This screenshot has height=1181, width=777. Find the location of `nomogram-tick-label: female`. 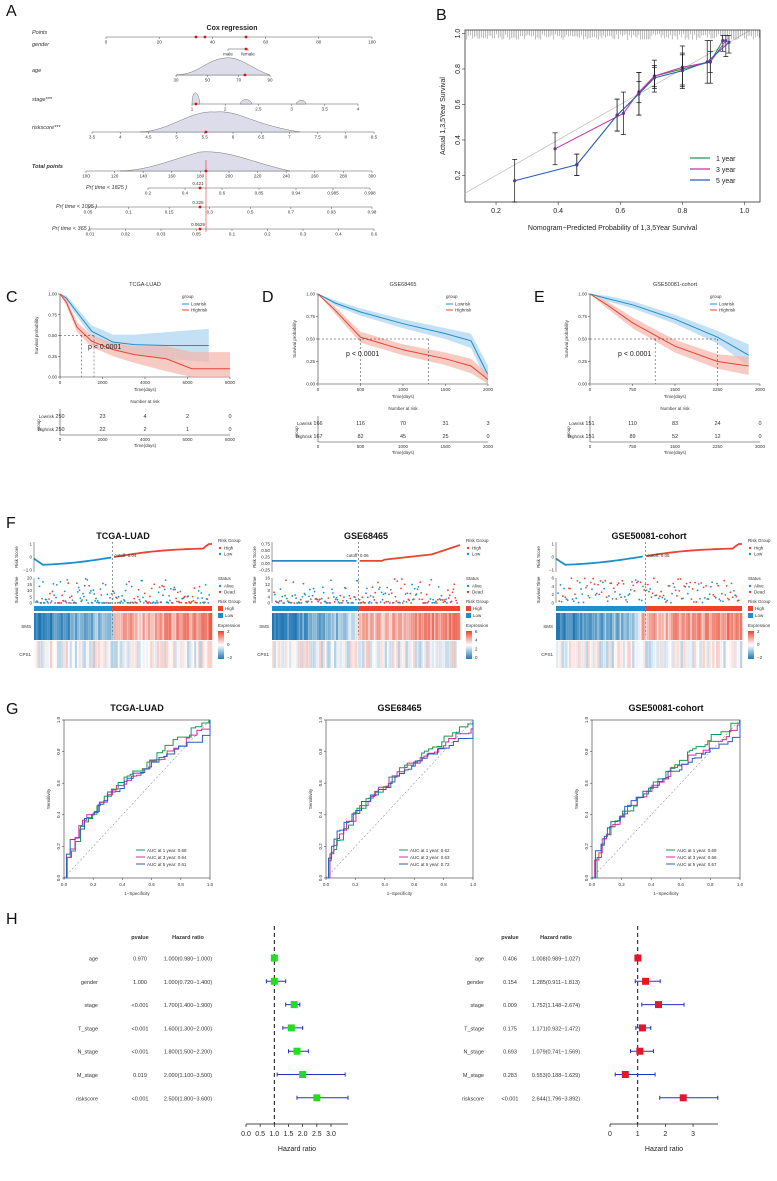

nomogram-tick-label: female is located at coordinates (248, 54).